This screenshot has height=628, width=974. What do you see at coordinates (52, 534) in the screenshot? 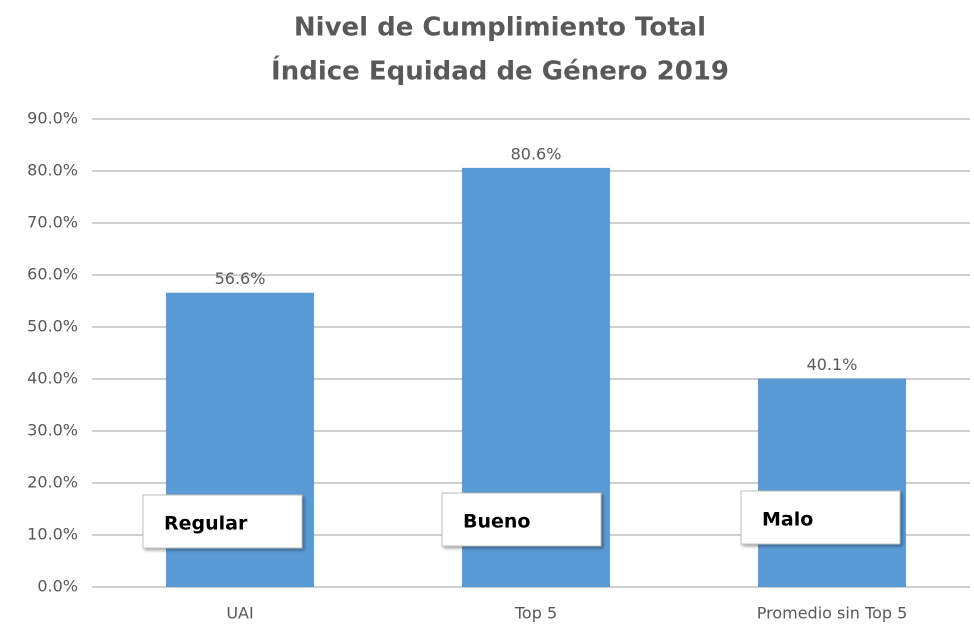
I see `y-tick-label: 10.0%` at bounding box center [52, 534].